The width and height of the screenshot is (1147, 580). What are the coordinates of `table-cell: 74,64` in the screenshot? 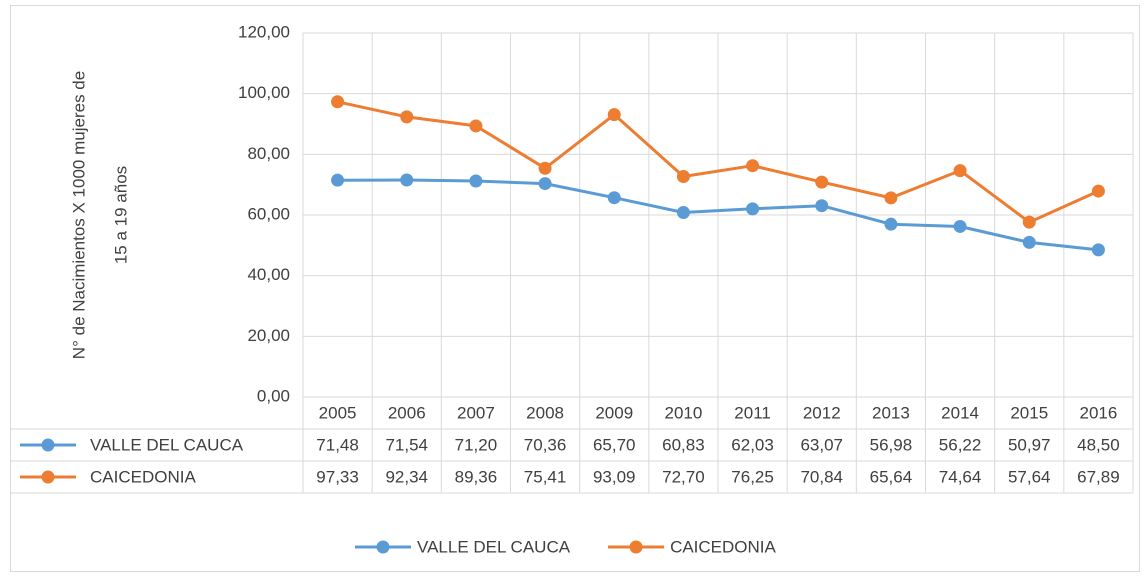 It's located at (960, 476).